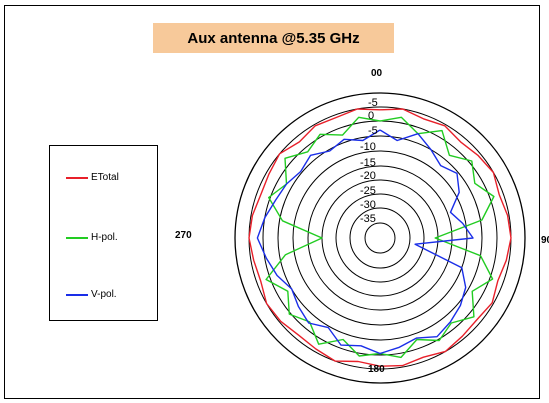 Image resolution: width=549 pixels, height=403 pixels. Describe the element at coordinates (104, 294) in the screenshot. I see `legend-label-vpol: V-pol.` at that location.